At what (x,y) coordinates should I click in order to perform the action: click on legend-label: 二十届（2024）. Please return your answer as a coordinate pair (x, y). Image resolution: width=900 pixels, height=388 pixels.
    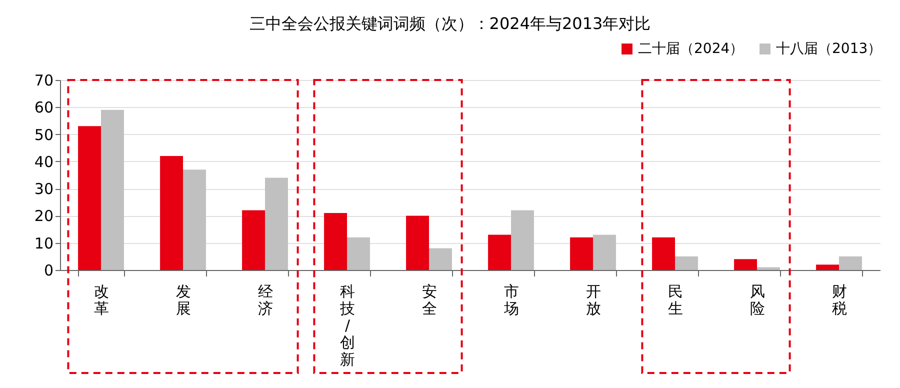
    Looking at the image, I should click on (691, 49).